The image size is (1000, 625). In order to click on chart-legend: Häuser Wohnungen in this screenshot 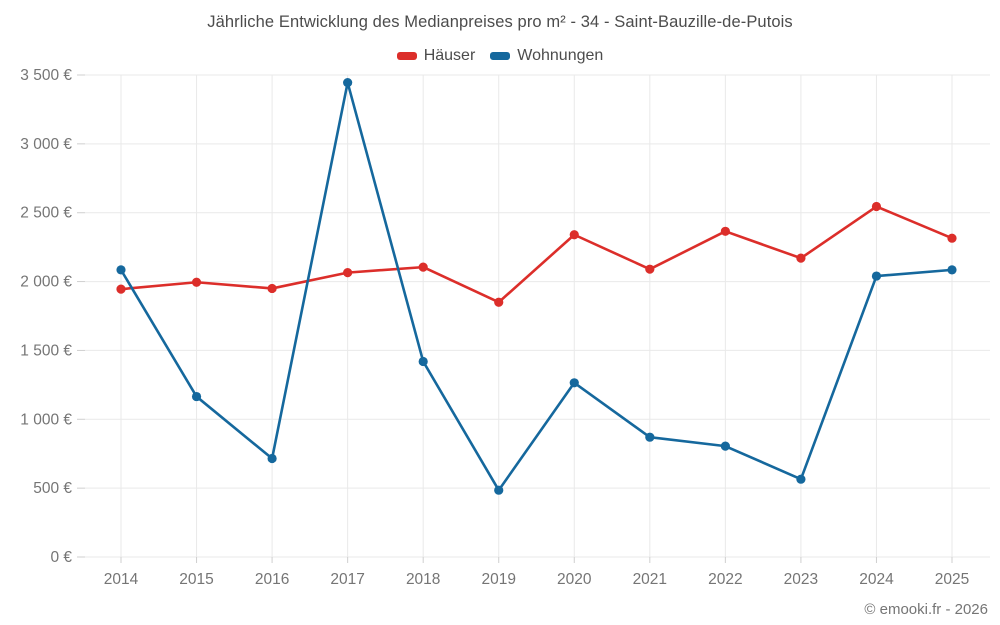, I will do `click(500, 56)`.